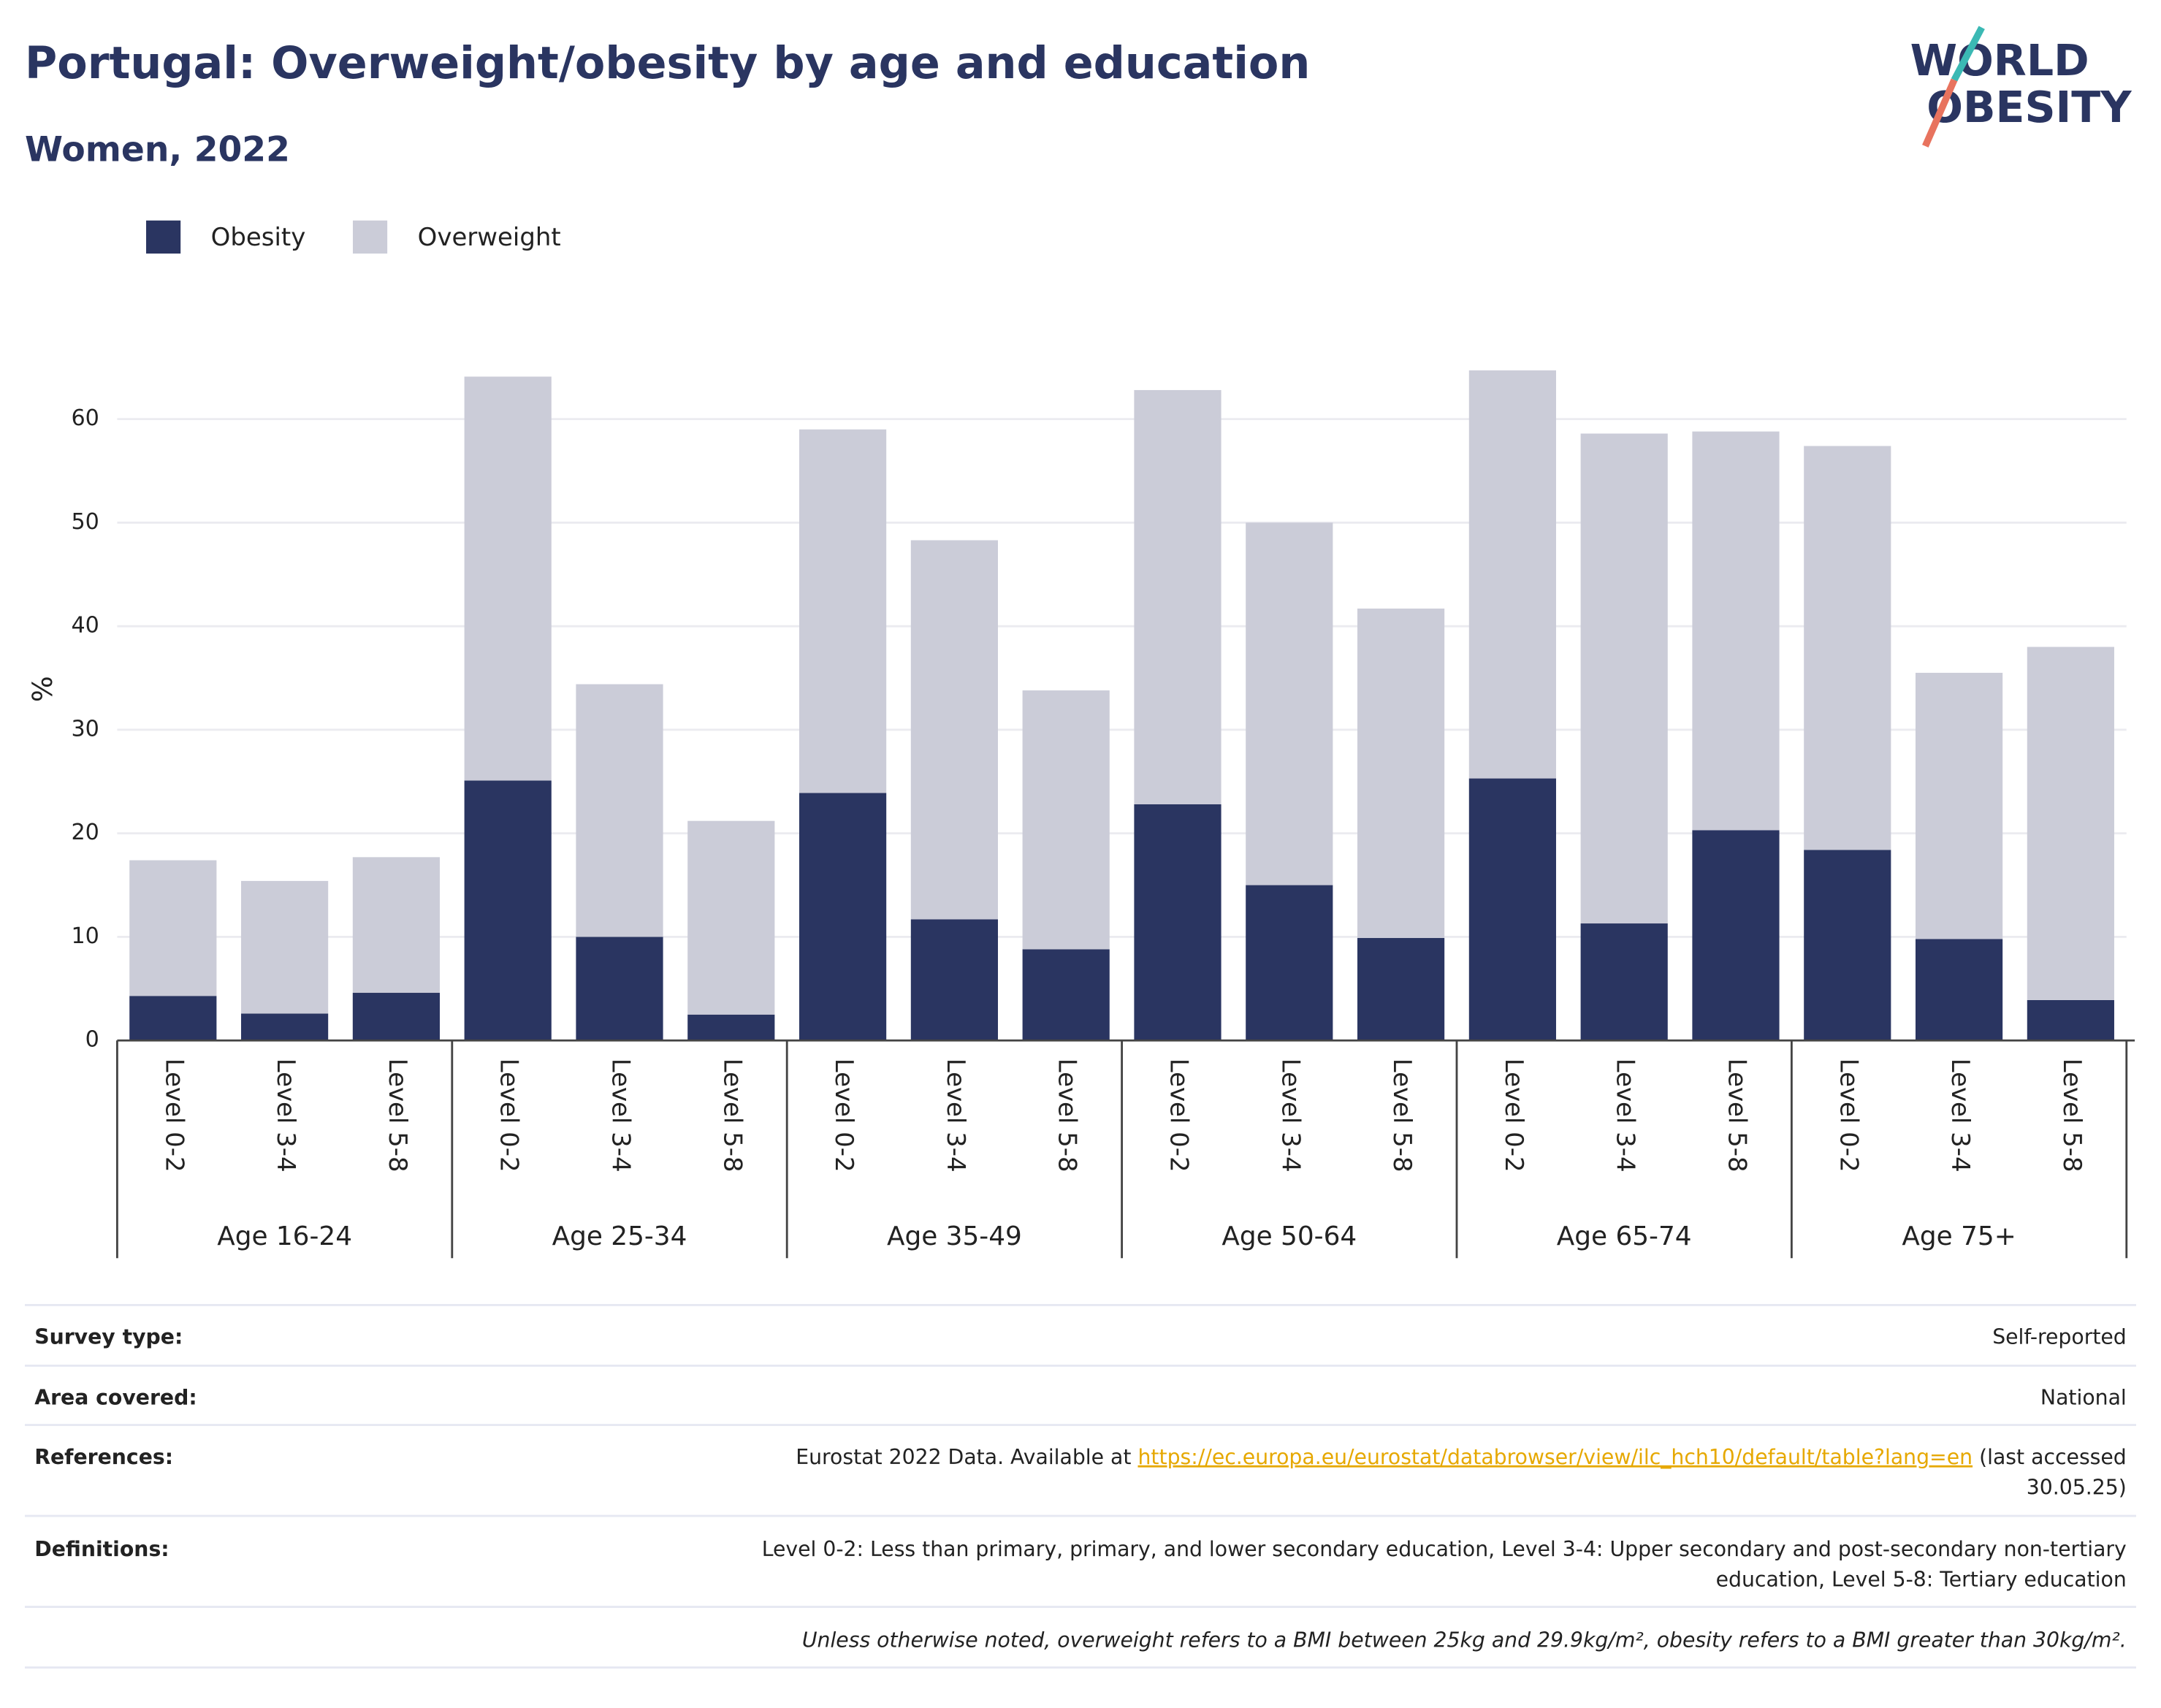  I want to click on y-tick-label: 30, so click(85, 728).